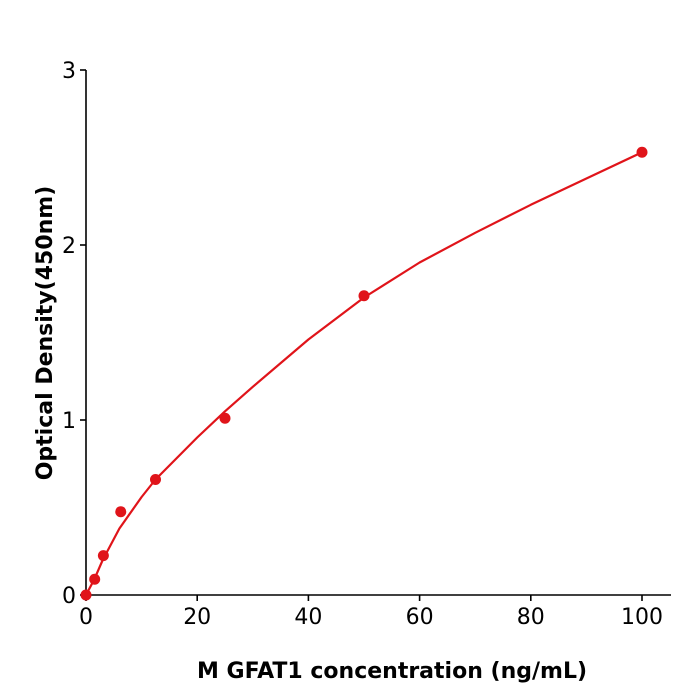  What do you see at coordinates (86, 617) in the screenshot?
I see `x-tick-label: 0` at bounding box center [86, 617].